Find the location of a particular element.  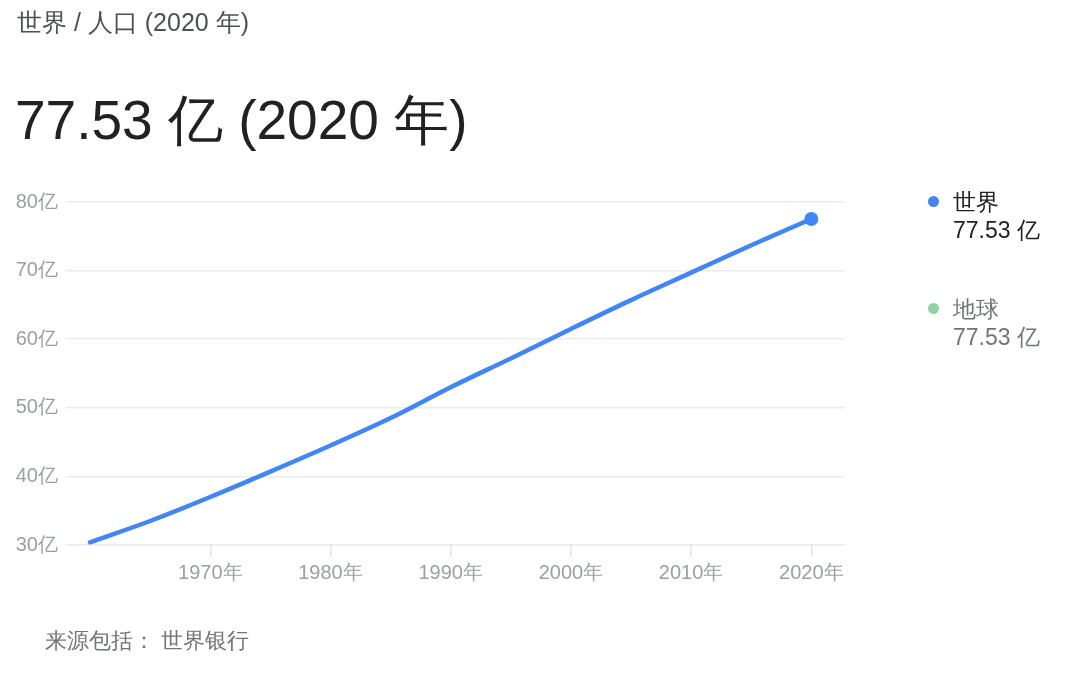

text: 来源包括： 世界银行 is located at coordinates (147, 641).